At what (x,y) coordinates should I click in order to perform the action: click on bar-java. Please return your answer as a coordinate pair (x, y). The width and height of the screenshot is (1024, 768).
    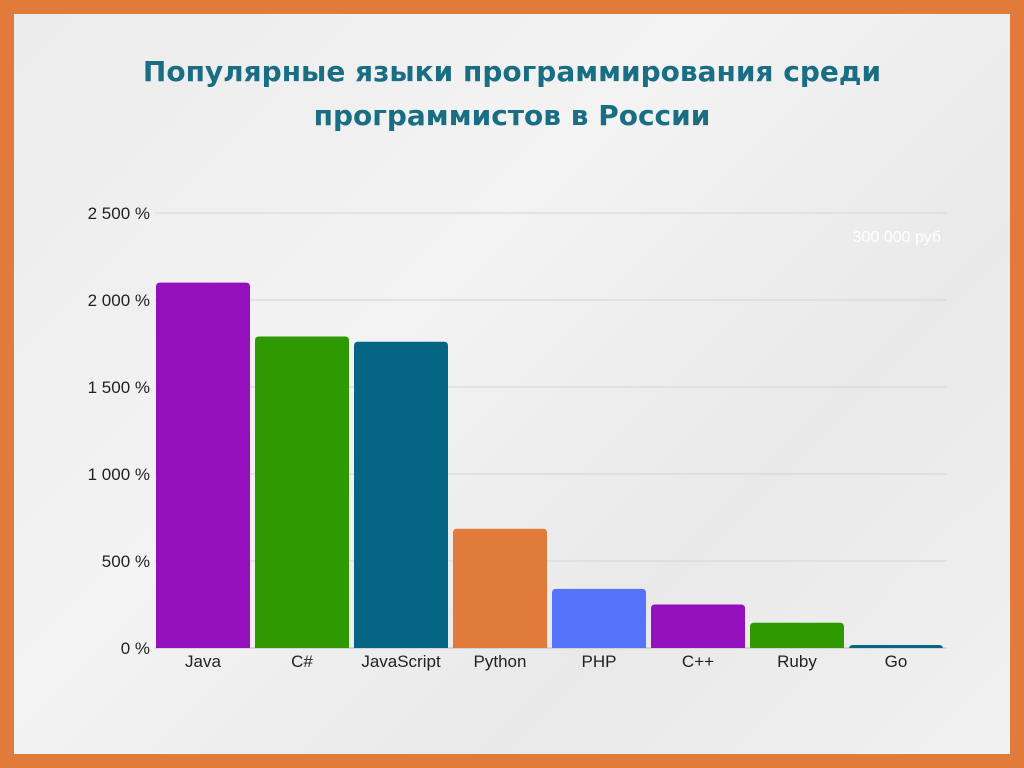
    Looking at the image, I should click on (203, 465).